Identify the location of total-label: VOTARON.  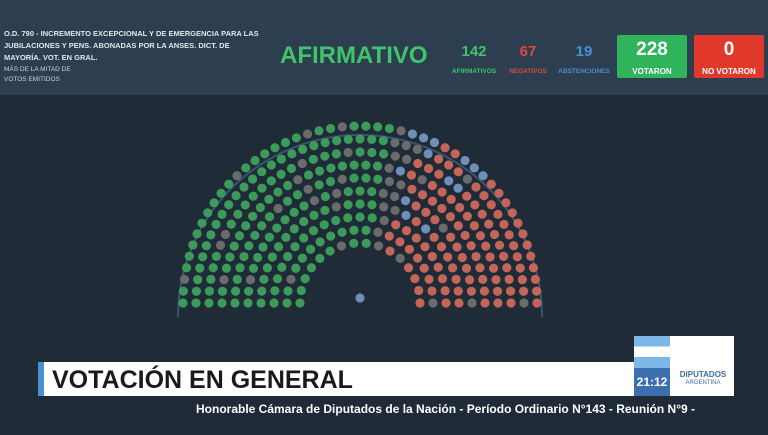
(652, 71).